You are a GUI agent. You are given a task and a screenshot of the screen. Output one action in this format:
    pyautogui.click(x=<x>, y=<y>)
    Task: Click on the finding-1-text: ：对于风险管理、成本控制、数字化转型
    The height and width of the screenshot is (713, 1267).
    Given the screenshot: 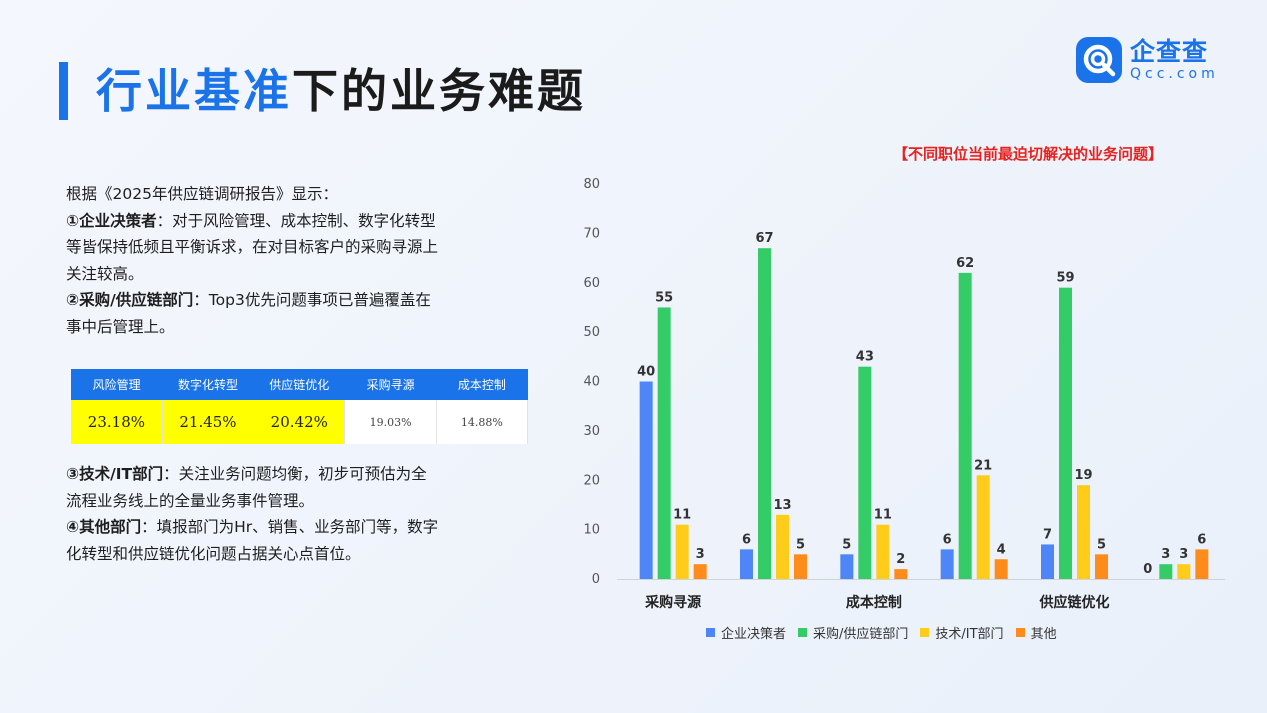 What is the action you would take?
    pyautogui.click(x=296, y=220)
    